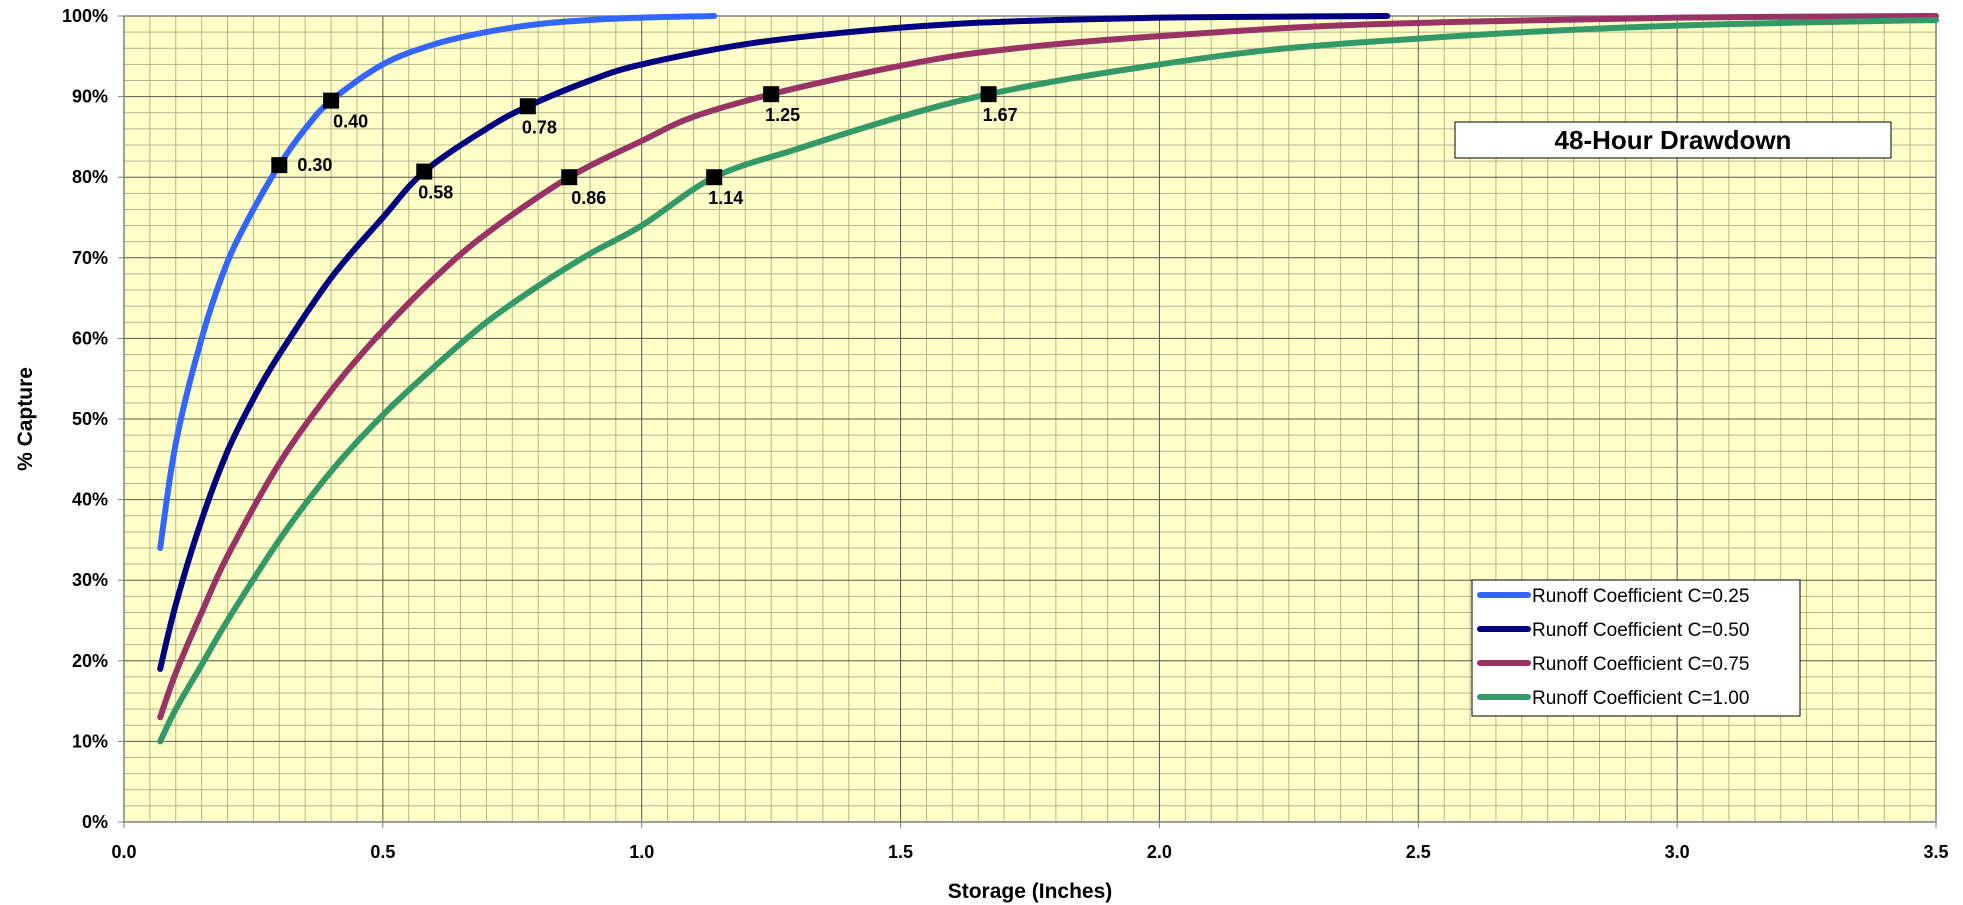 The image size is (1963, 905). What do you see at coordinates (95, 822) in the screenshot?
I see `y-tick-label: 0%` at bounding box center [95, 822].